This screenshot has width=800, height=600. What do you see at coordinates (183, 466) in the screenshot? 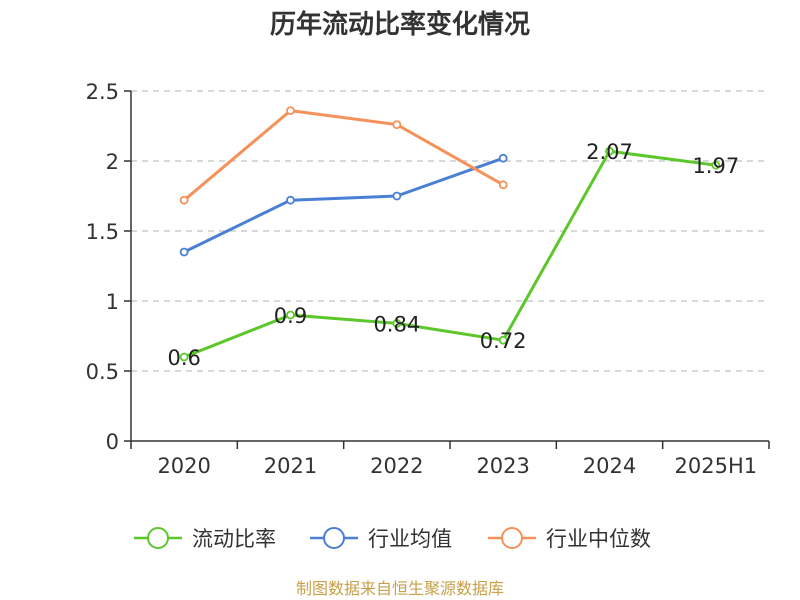
I see `x-tick-label: 2020` at bounding box center [183, 466].